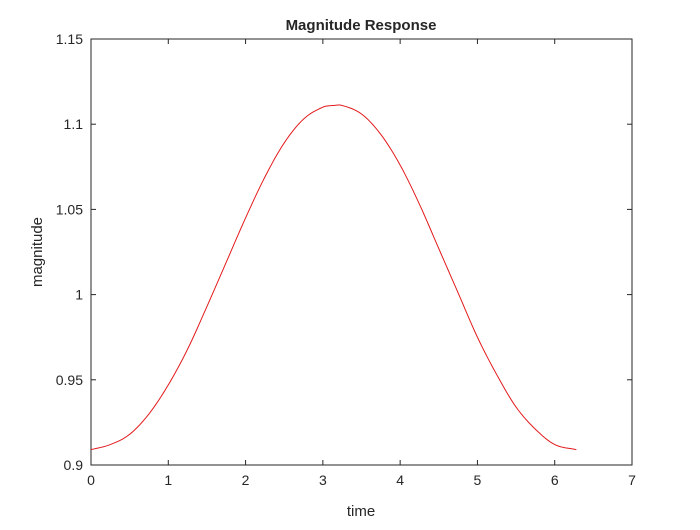 Image resolution: width=700 pixels, height=530 pixels. What do you see at coordinates (69, 209) in the screenshot?
I see `y-tick-label: 1.05` at bounding box center [69, 209].